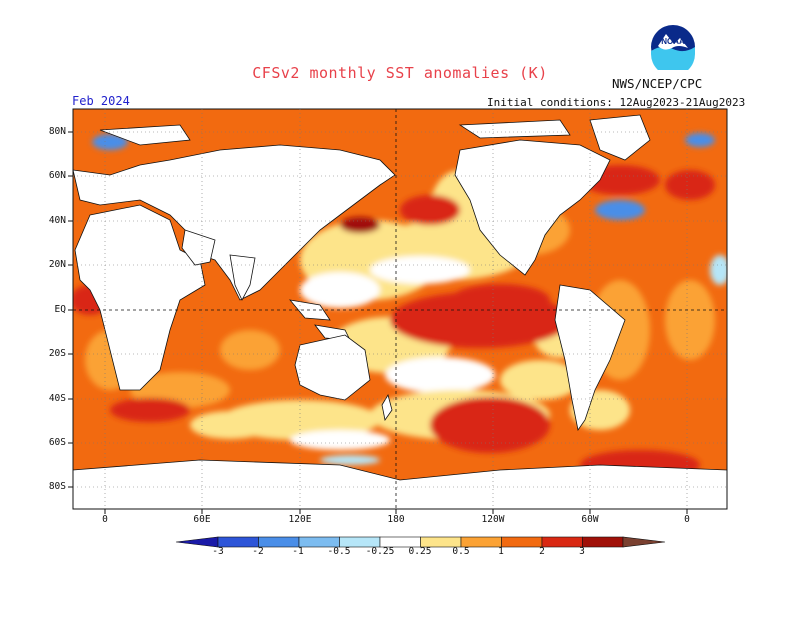 The width and height of the screenshot is (800, 618). Describe the element at coordinates (493, 519) in the screenshot. I see `lon-label: 120W` at that location.